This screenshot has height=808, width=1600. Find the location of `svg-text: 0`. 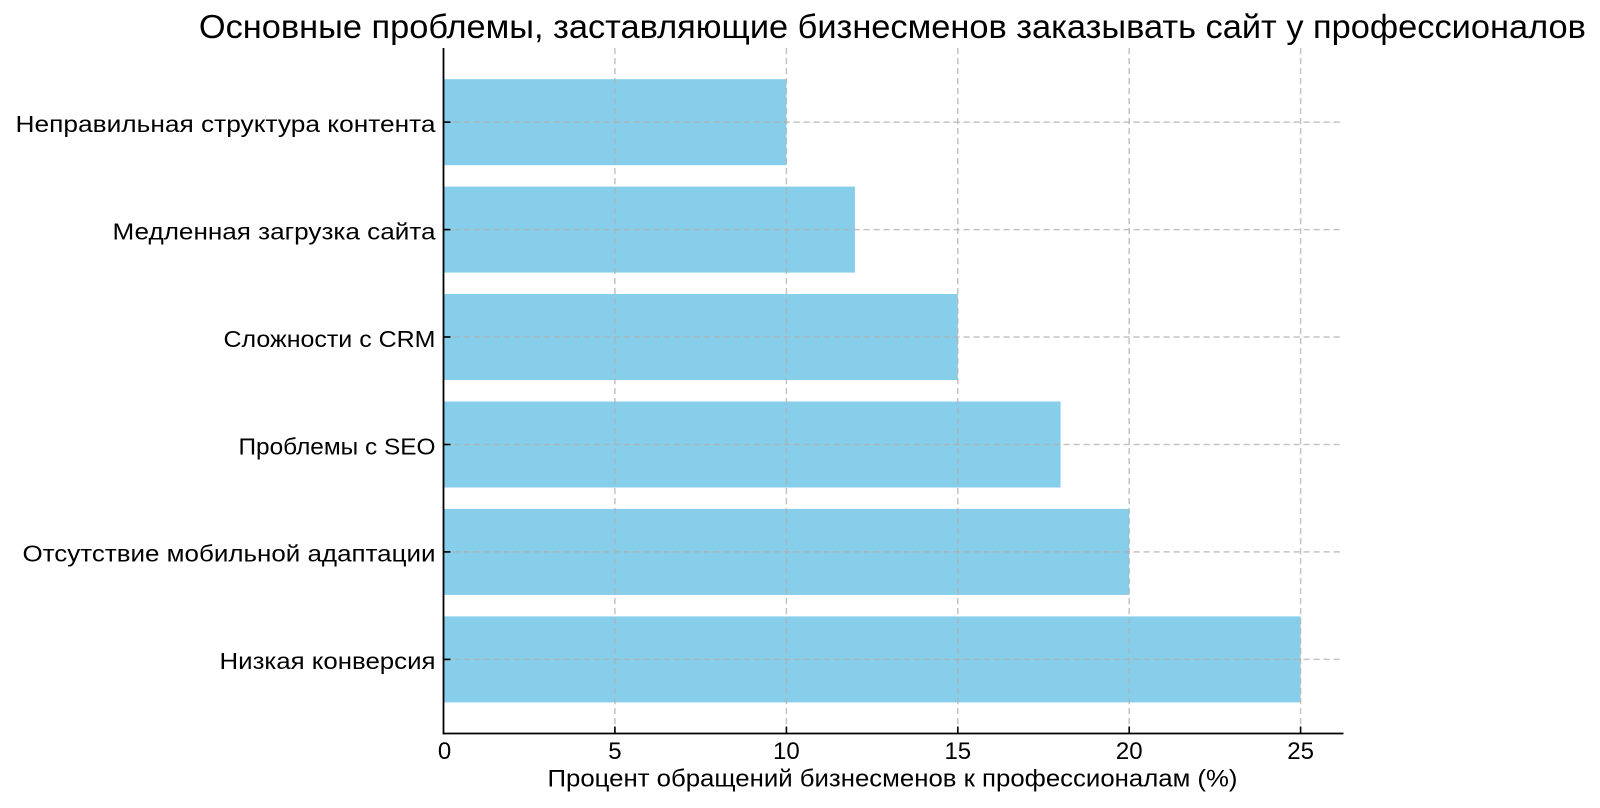

svg-text: 0 is located at coordinates (444, 751).